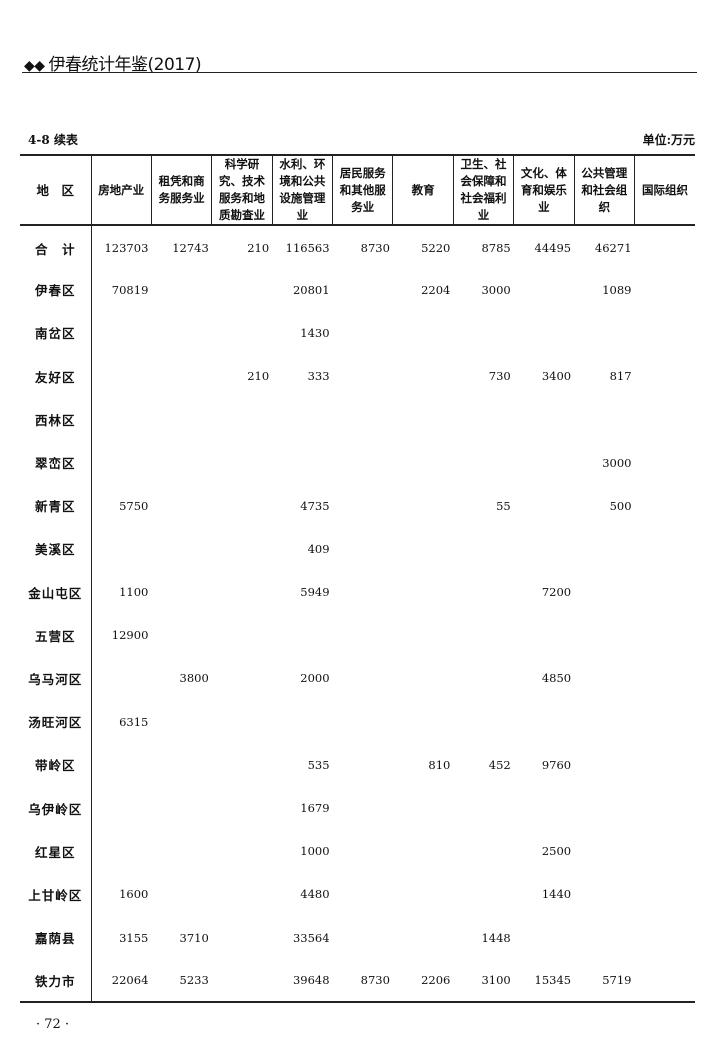 The width and height of the screenshot is (719, 1058). I want to click on table-cell: 8730, so click(362, 981).